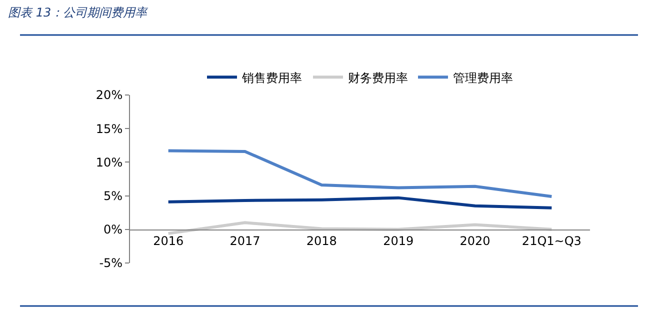 The width and height of the screenshot is (648, 327). Describe the element at coordinates (109, 95) in the screenshot. I see `y-tick-label: 20%` at that location.